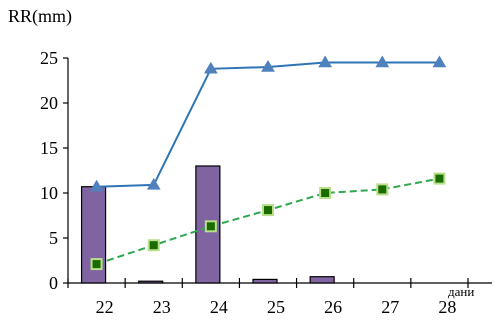 The width and height of the screenshot is (499, 322). Describe the element at coordinates (276, 307) in the screenshot. I see `x-tick-label: 25` at that location.